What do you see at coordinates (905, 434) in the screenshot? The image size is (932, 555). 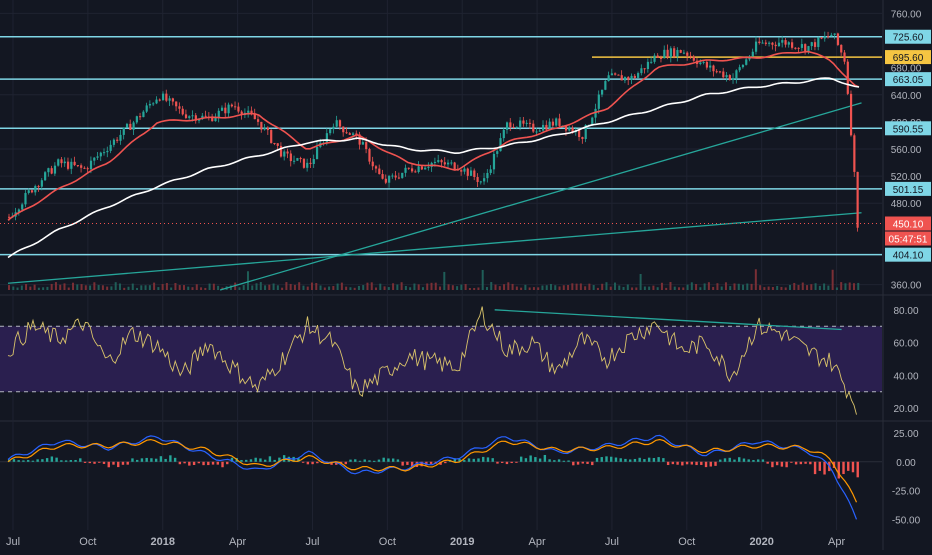 I see `macd-y-tick-label: 25.00` at bounding box center [905, 434].